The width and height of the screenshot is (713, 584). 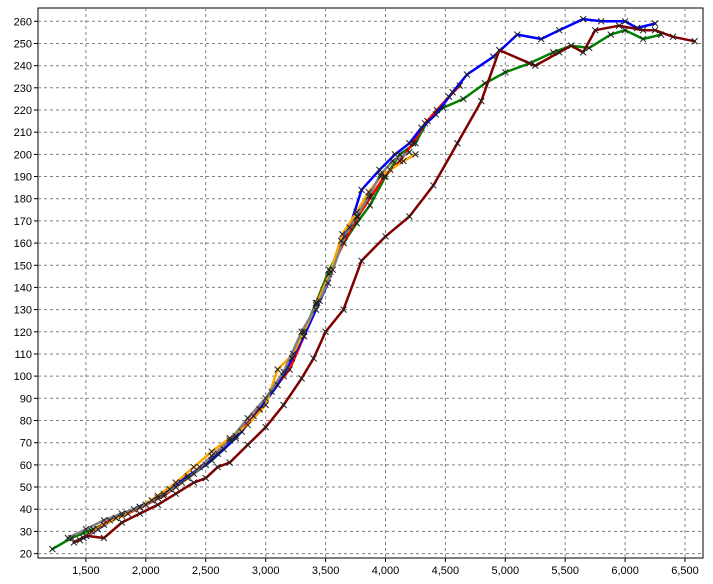 I want to click on y-tick-label: 40, so click(x=26, y=510).